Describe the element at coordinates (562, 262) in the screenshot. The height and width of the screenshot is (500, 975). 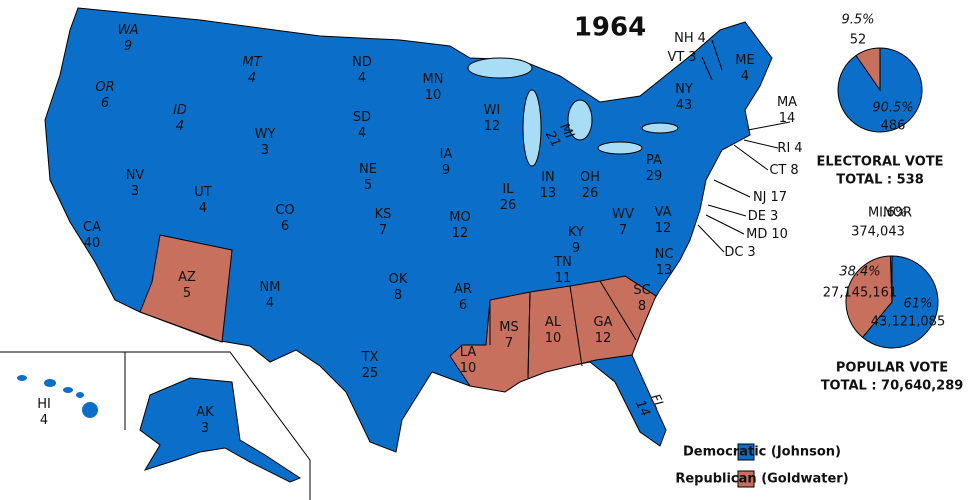
I see `state-abbr: TN` at that location.